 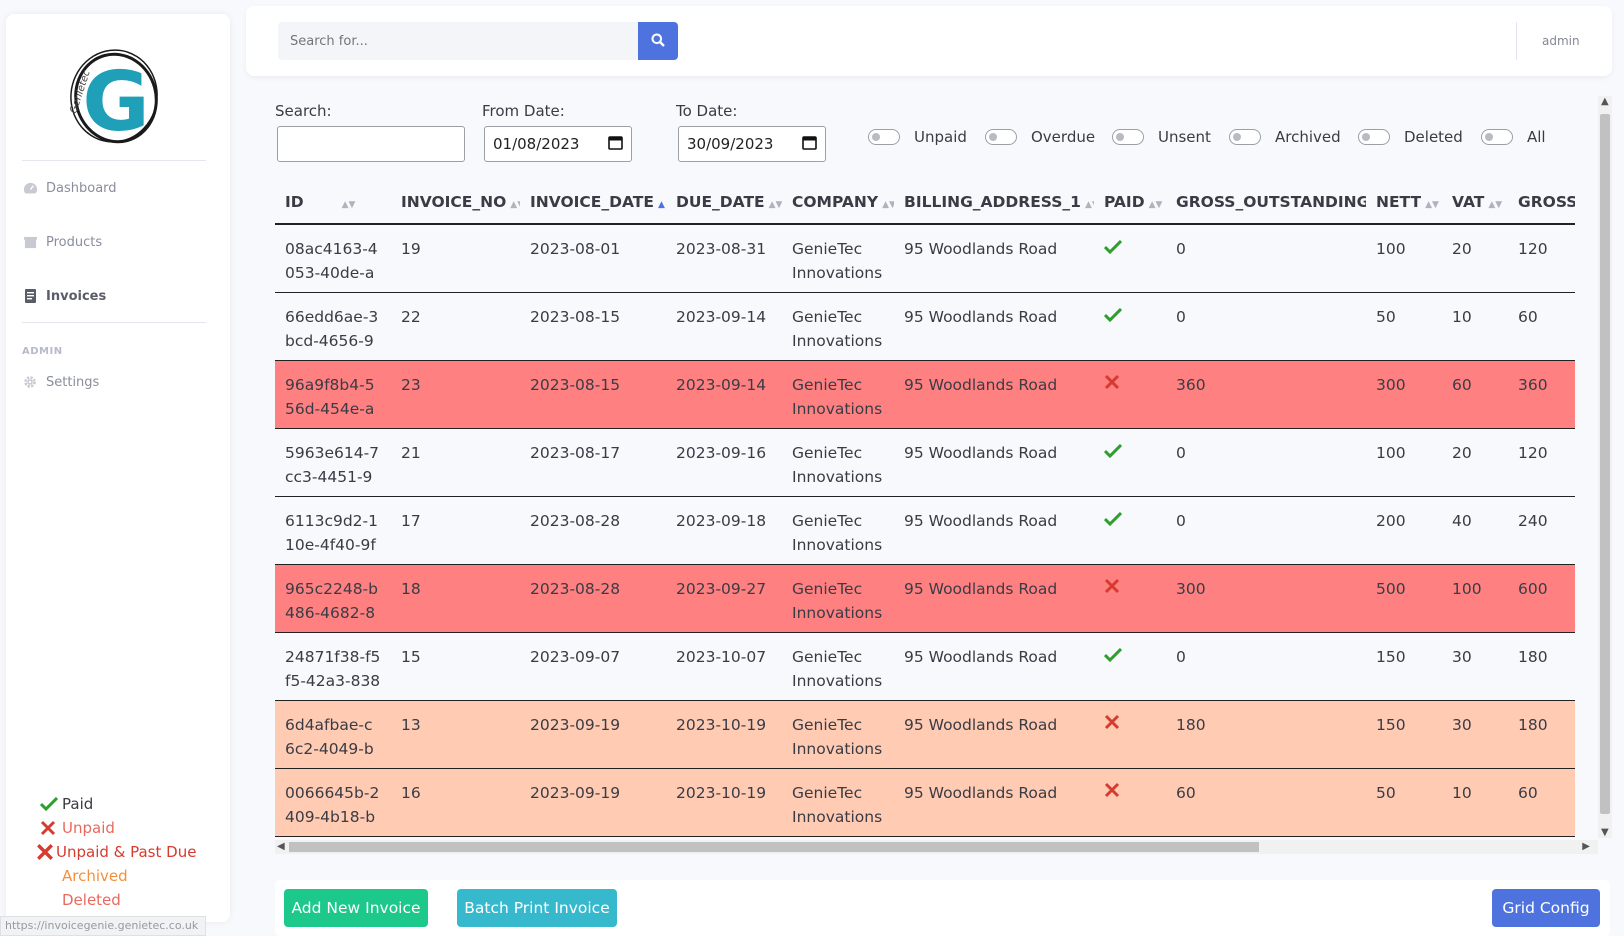 I want to click on sidebar-item-dashboard: Dashboard, so click(x=69, y=188).